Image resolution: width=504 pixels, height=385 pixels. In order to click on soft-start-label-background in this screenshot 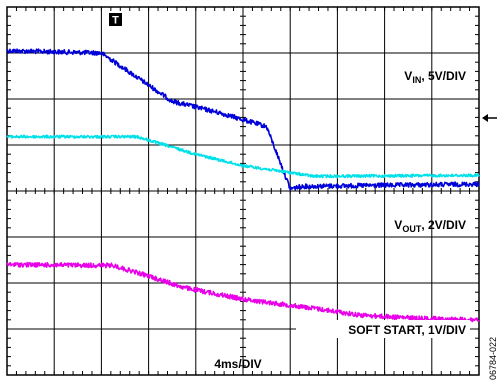, I will do `click(383, 329)`.